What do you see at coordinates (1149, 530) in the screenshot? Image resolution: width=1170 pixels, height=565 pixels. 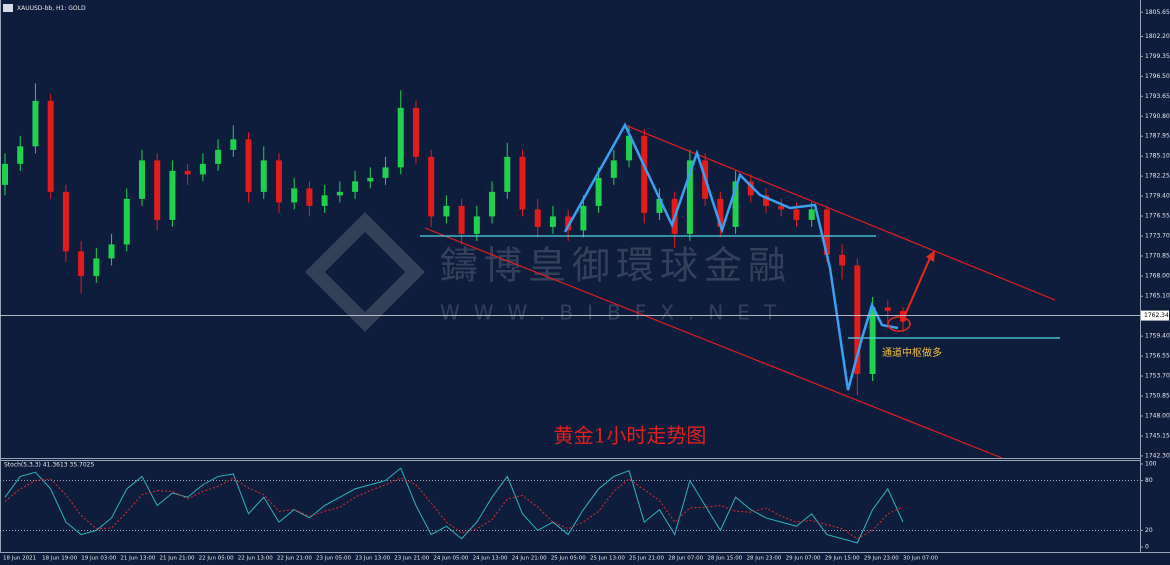 I see `y-tick-label: 20` at bounding box center [1149, 530].